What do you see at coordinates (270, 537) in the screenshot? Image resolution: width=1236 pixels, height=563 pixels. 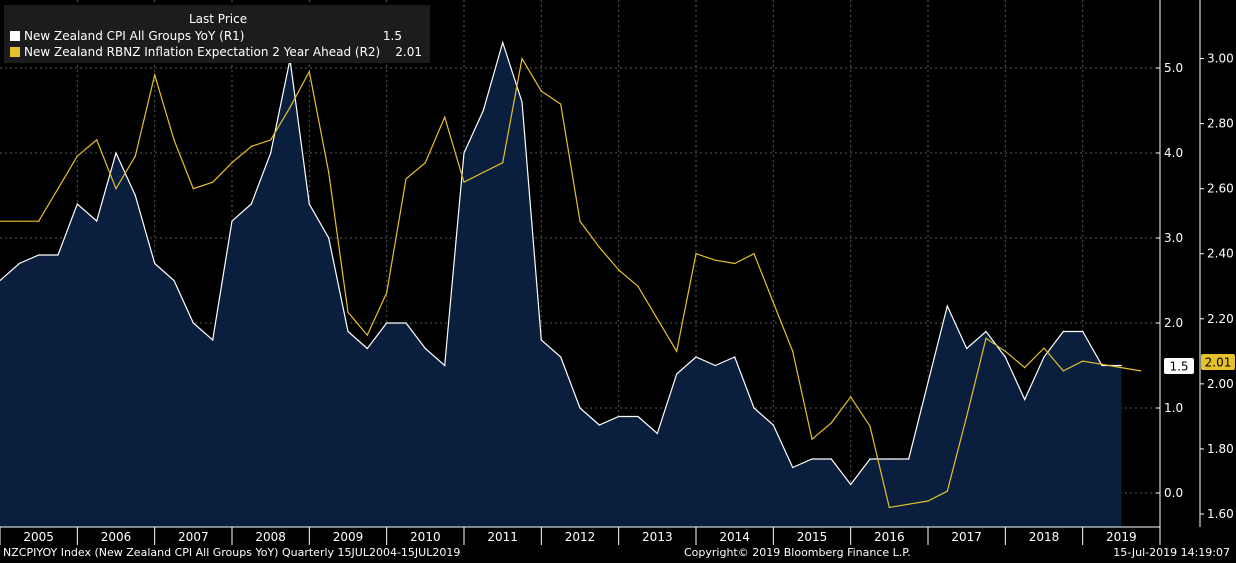 I see `x-tick-label: 2008` at bounding box center [270, 537].